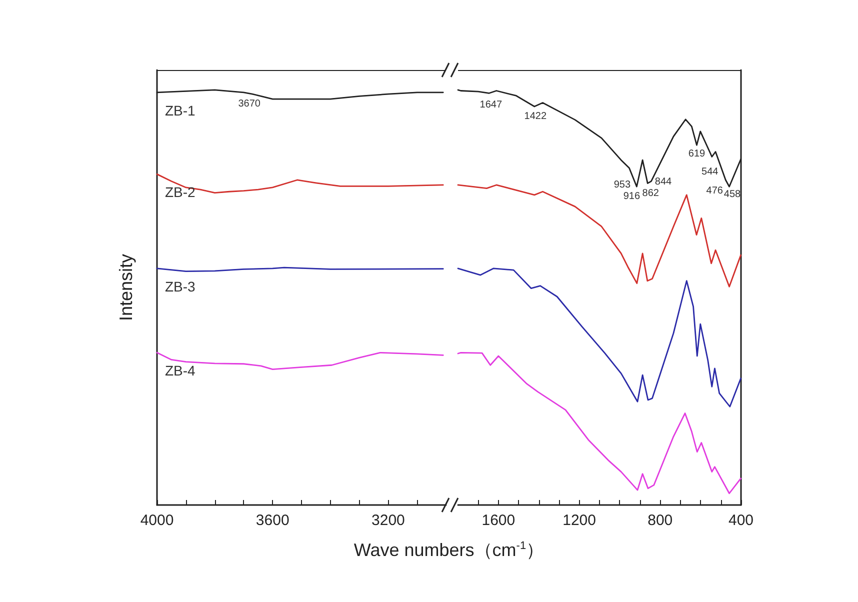 The image size is (858, 602). Describe the element at coordinates (733, 194) in the screenshot. I see `annotation: 458` at that location.